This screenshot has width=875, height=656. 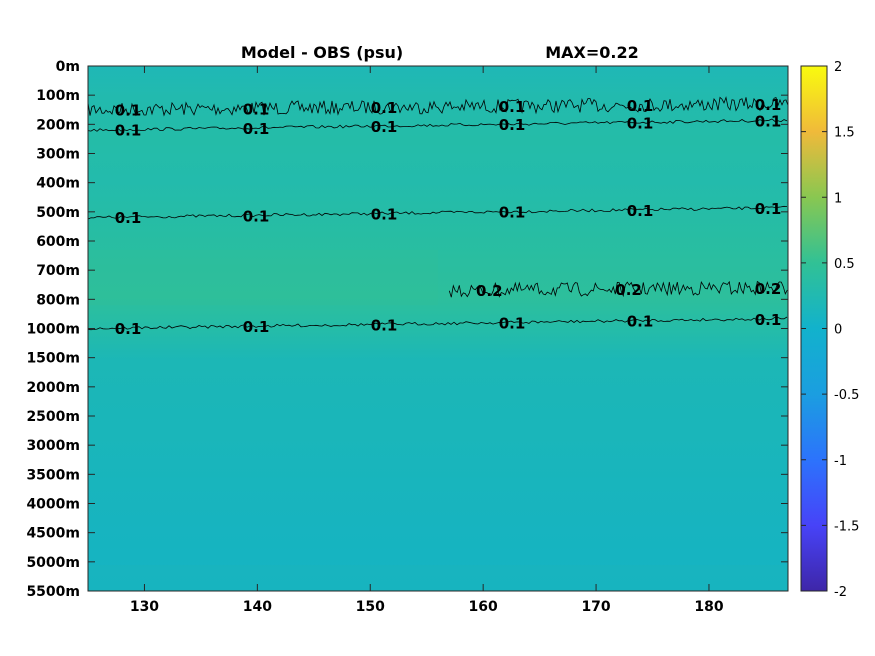 What do you see at coordinates (144, 607) in the screenshot?
I see `x-tick-label: 130` at bounding box center [144, 607].